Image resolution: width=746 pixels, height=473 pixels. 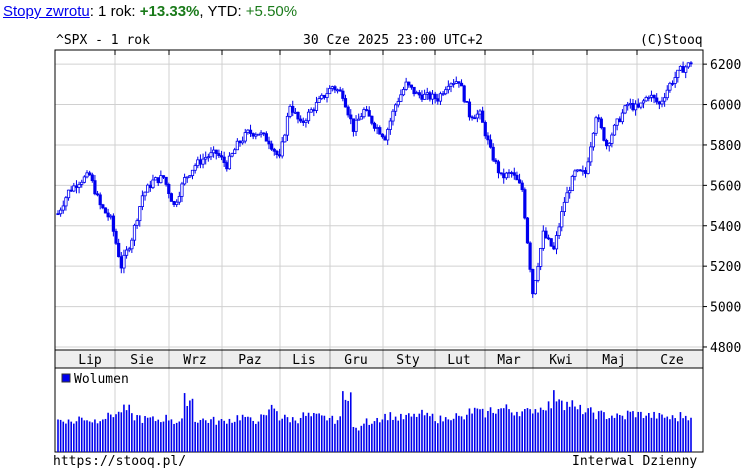 I want to click on month-band, so click(x=379, y=359).